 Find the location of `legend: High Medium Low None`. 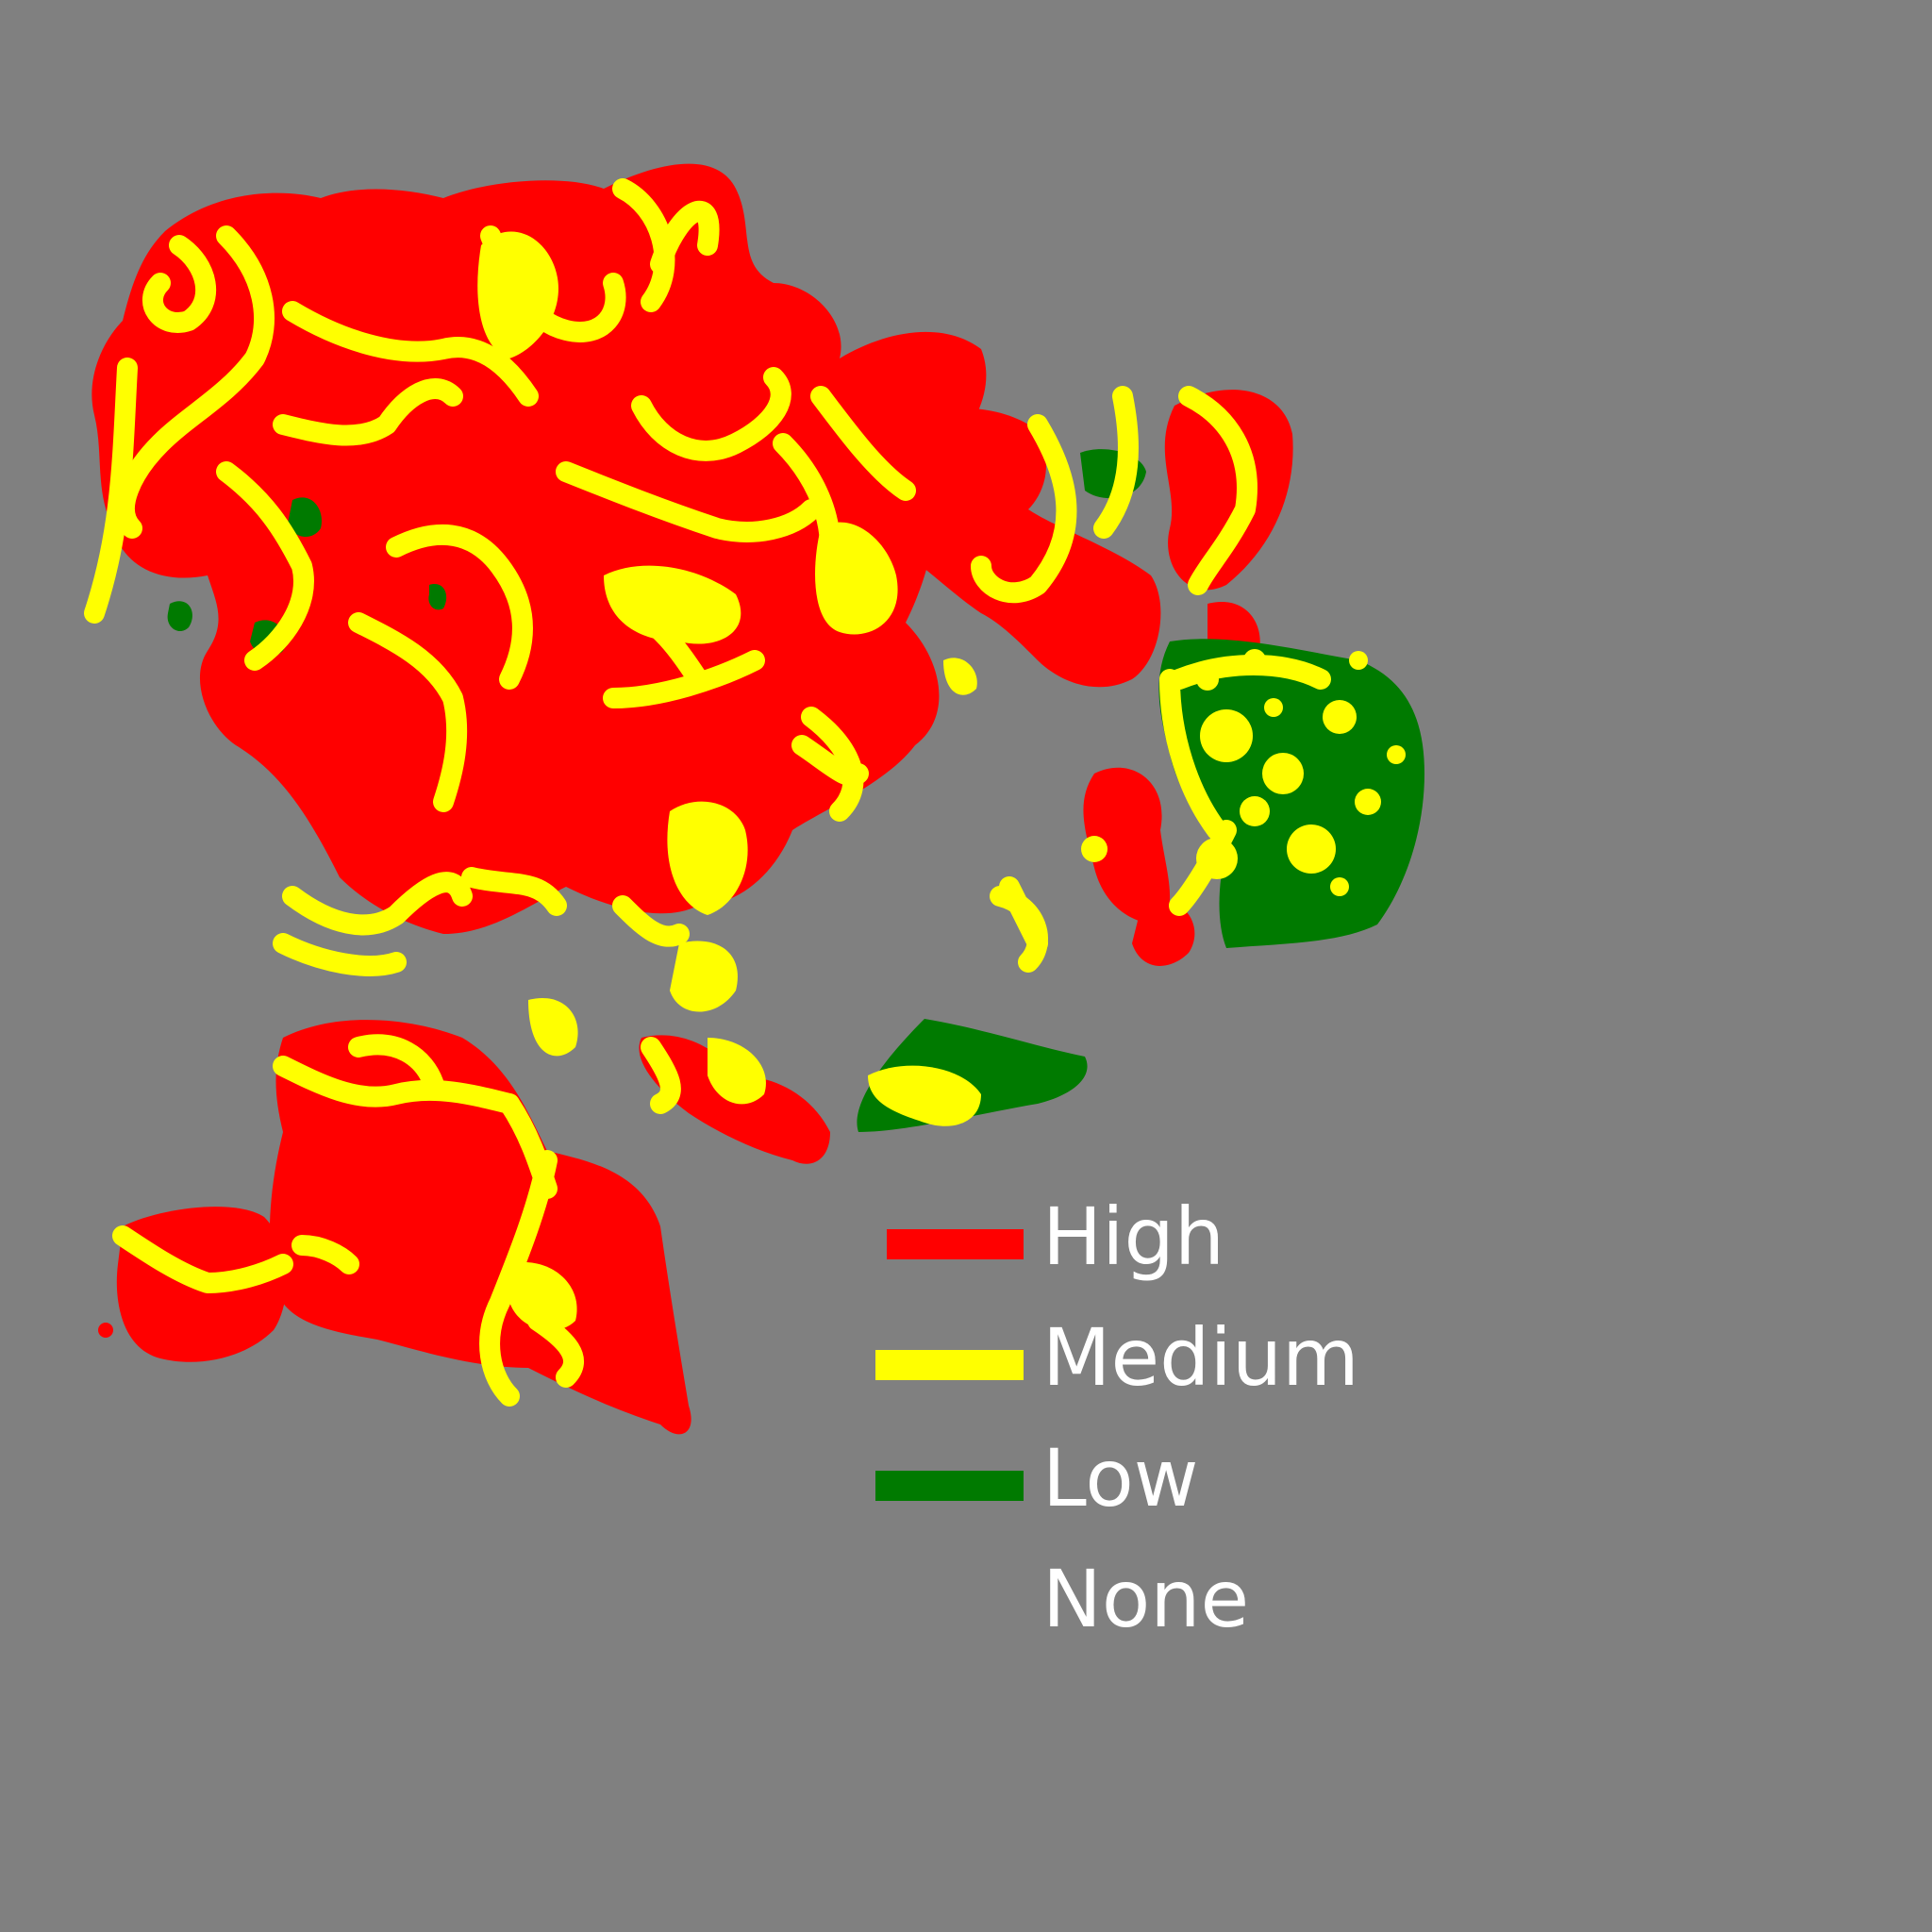

legend: High Medium Low None is located at coordinates (1137, 1425).